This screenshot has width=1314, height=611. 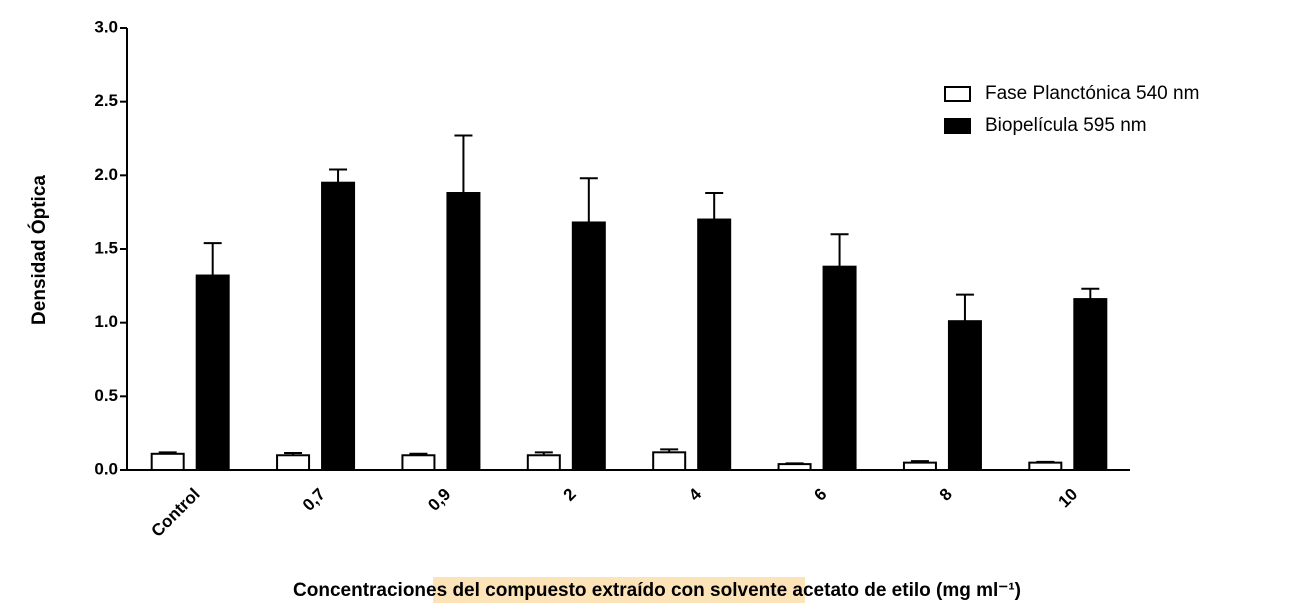 What do you see at coordinates (946, 495) in the screenshot?
I see `x-tick-label: 8` at bounding box center [946, 495].